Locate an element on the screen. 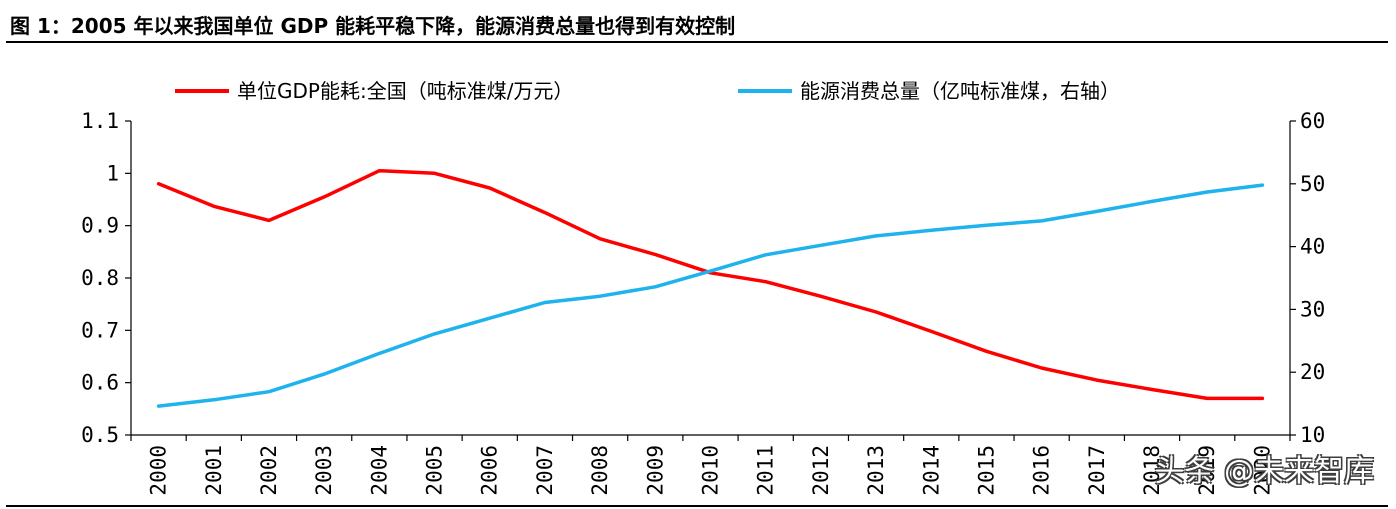 The width and height of the screenshot is (1396, 509). x-tick-label: 2011 is located at coordinates (766, 470).